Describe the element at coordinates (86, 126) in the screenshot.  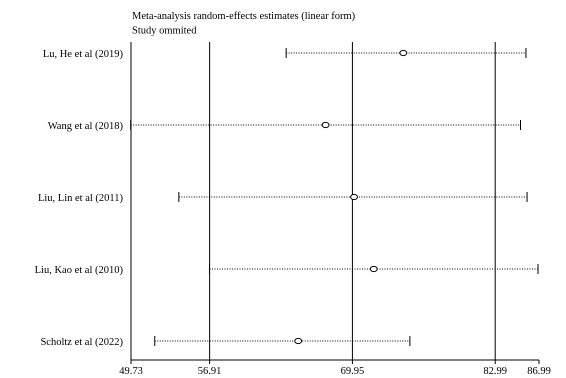
I see `study-label: Wang et al (2018)` at that location.